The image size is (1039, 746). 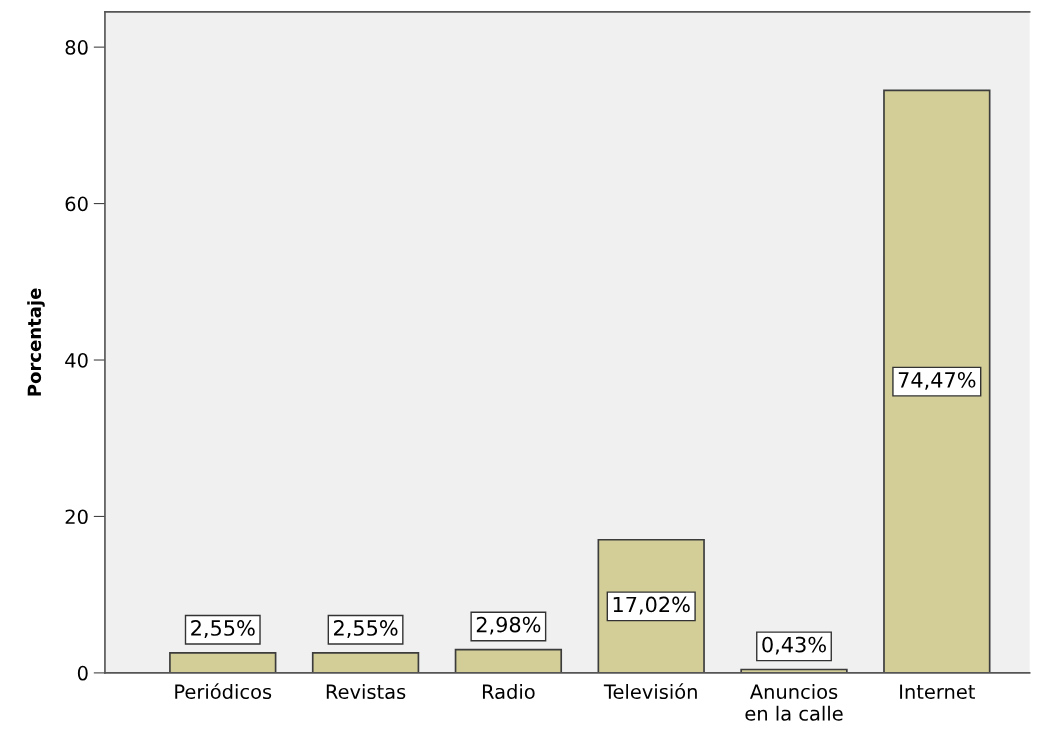 What do you see at coordinates (36, 342) in the screenshot?
I see `y-axis-title: Porcentaje` at bounding box center [36, 342].